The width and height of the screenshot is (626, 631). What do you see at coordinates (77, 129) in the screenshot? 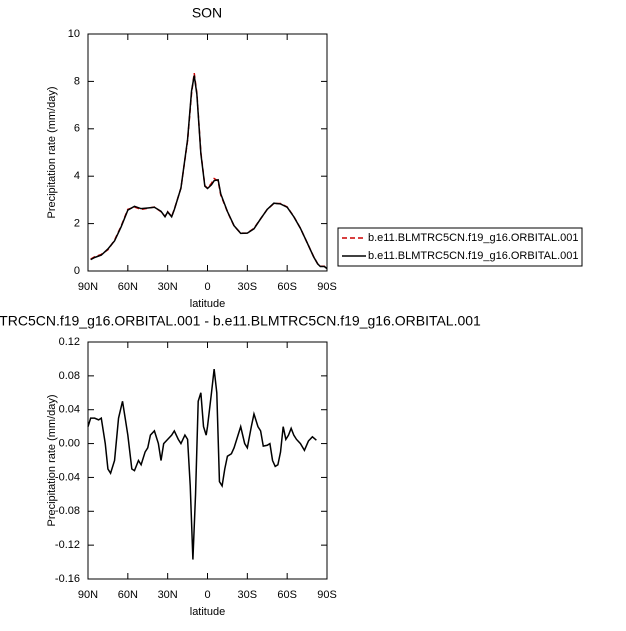
I see `y-tick-label: 6` at bounding box center [77, 129].